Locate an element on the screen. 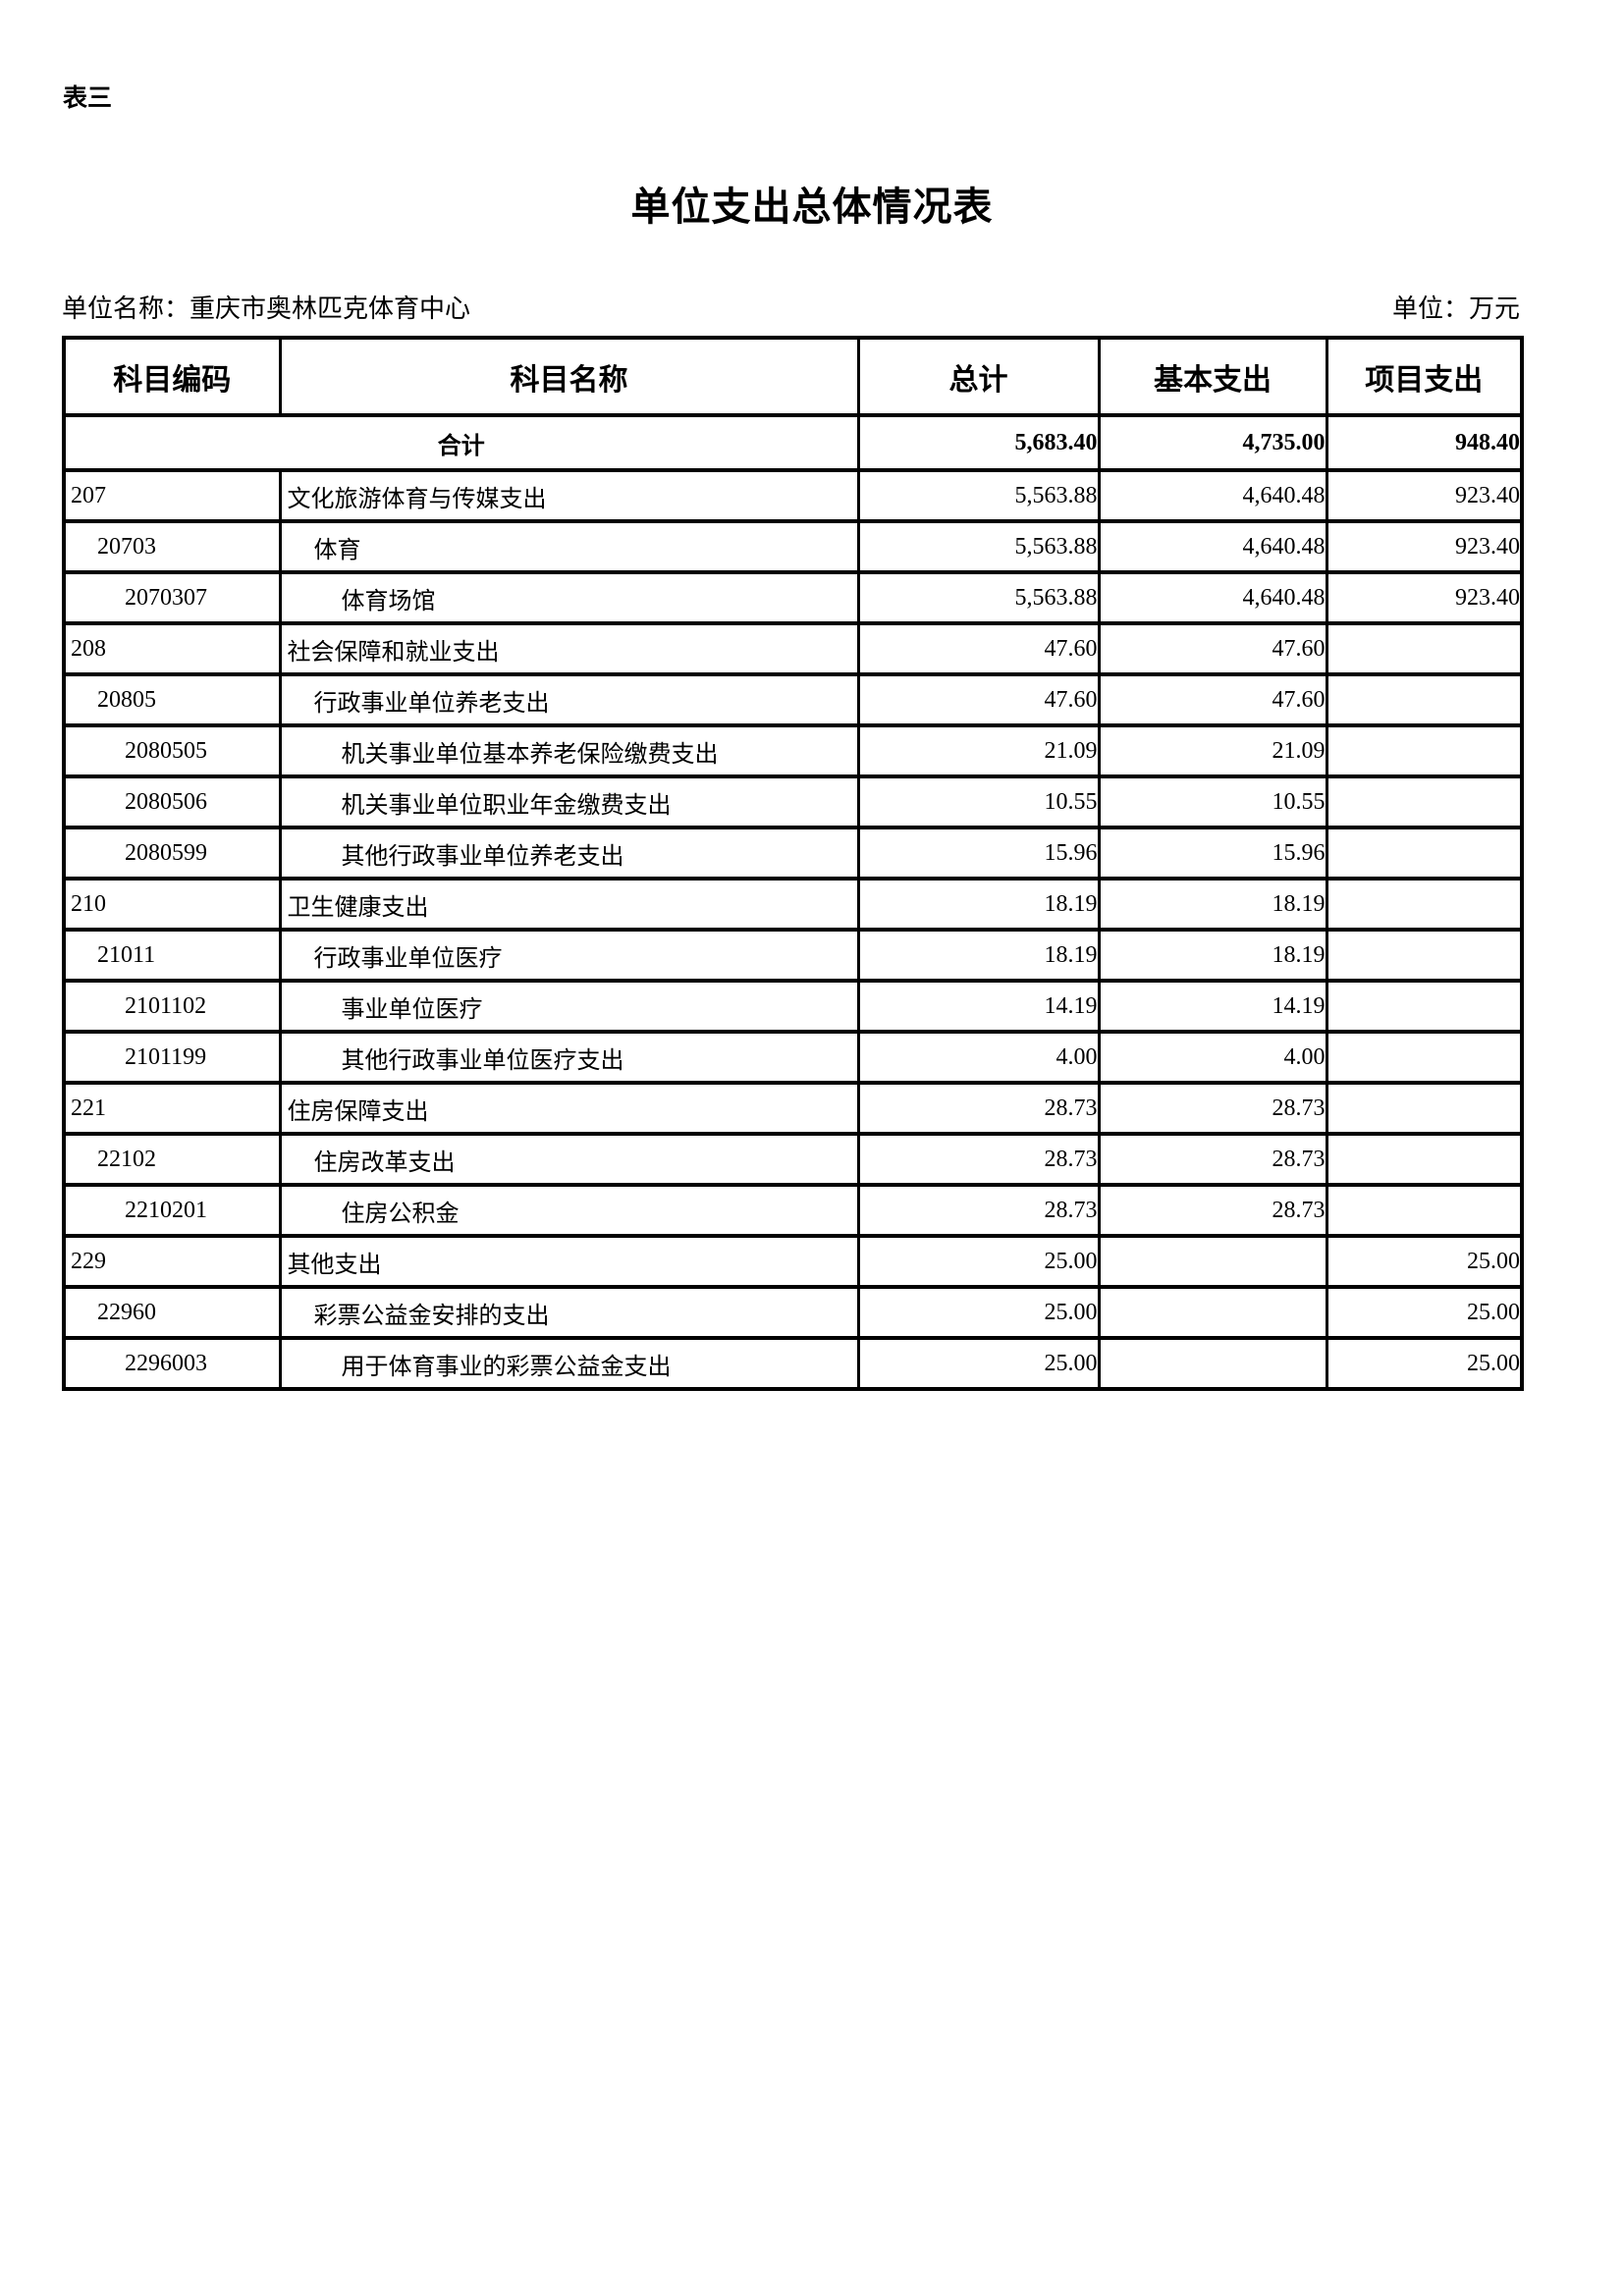 The height and width of the screenshot is (2296, 1624). subject-name-cell: 住房保障支出 is located at coordinates (569, 1108).